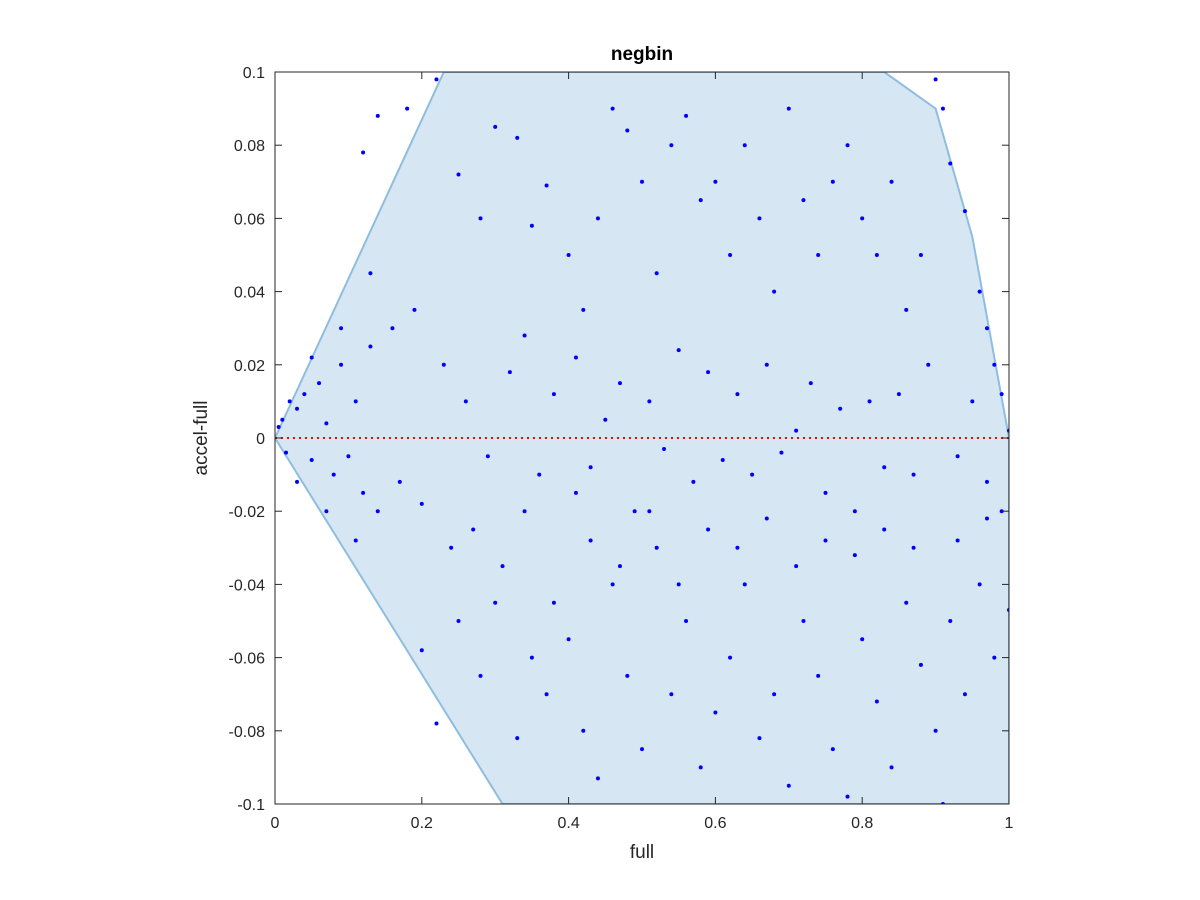  I want to click on y-tick-label: 0.1, so click(254, 73).